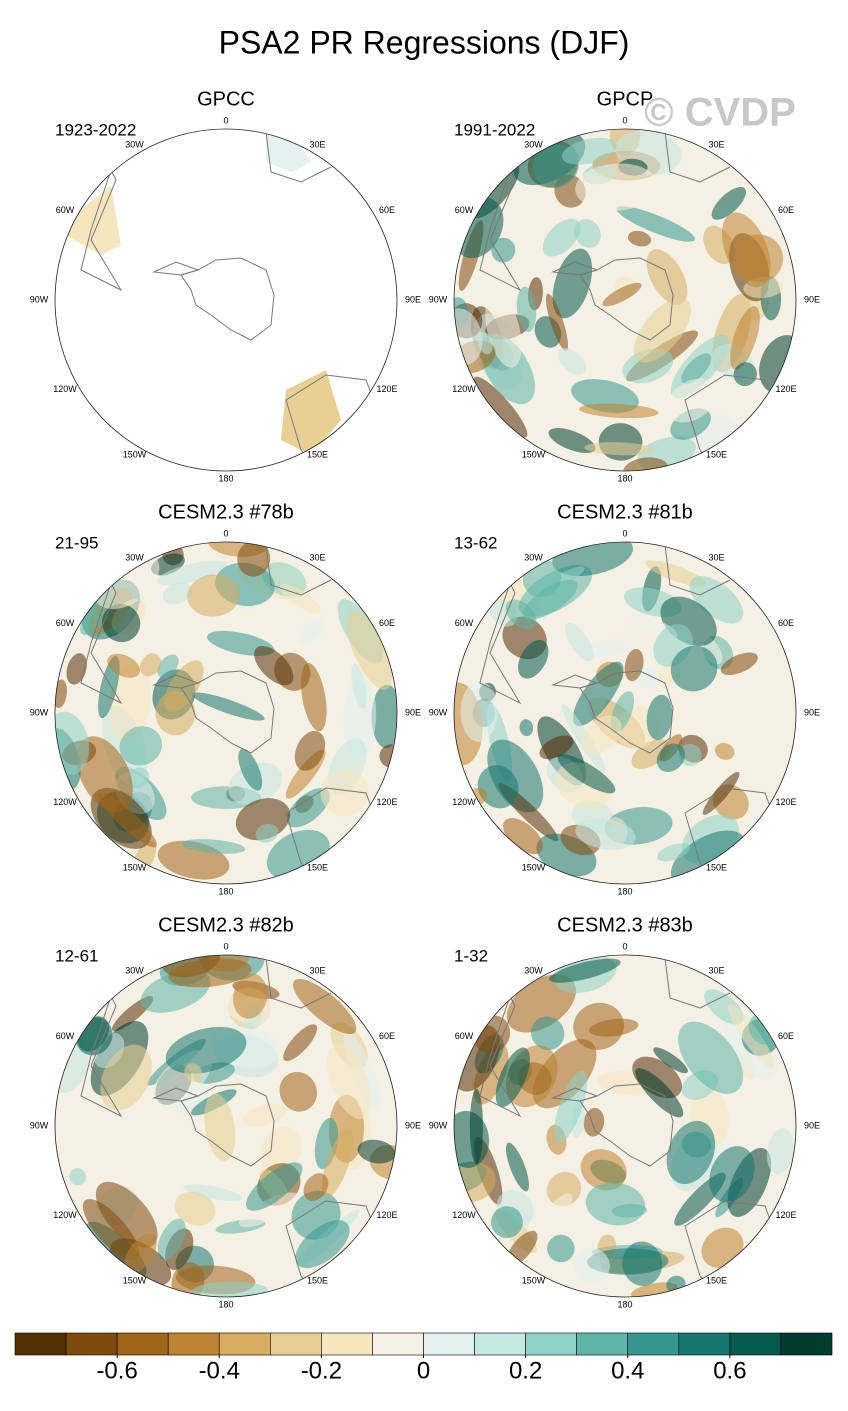 This screenshot has width=848, height=1411. What do you see at coordinates (116, 1370) in the screenshot?
I see `colorbar-label: -0.6` at bounding box center [116, 1370].